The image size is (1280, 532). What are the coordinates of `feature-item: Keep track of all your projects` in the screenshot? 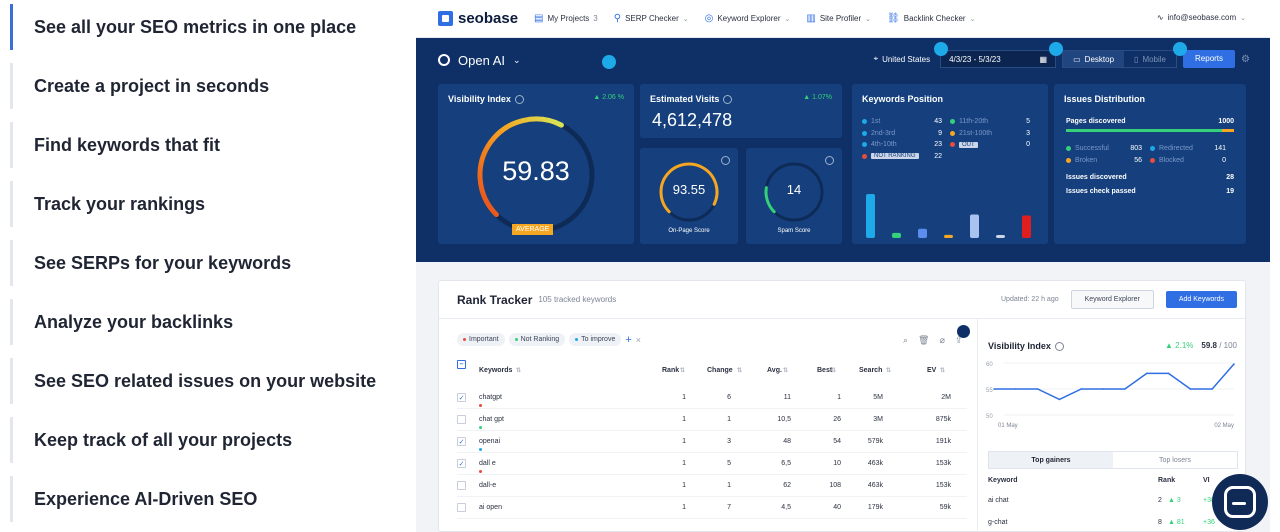 It's located at (200, 440).